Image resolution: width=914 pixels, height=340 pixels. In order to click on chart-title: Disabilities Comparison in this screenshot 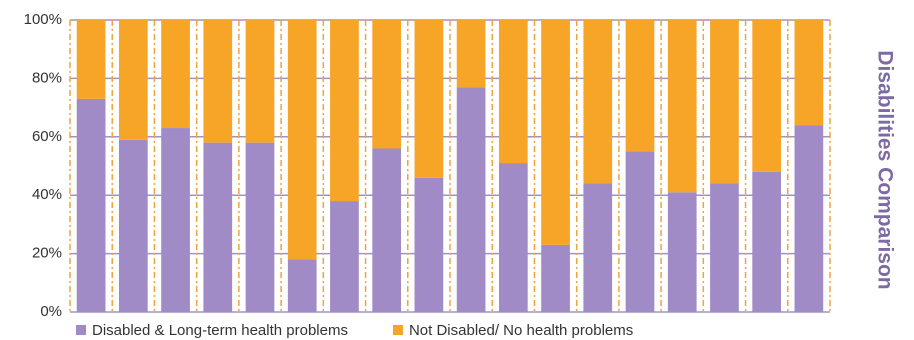, I will do `click(884, 169)`.